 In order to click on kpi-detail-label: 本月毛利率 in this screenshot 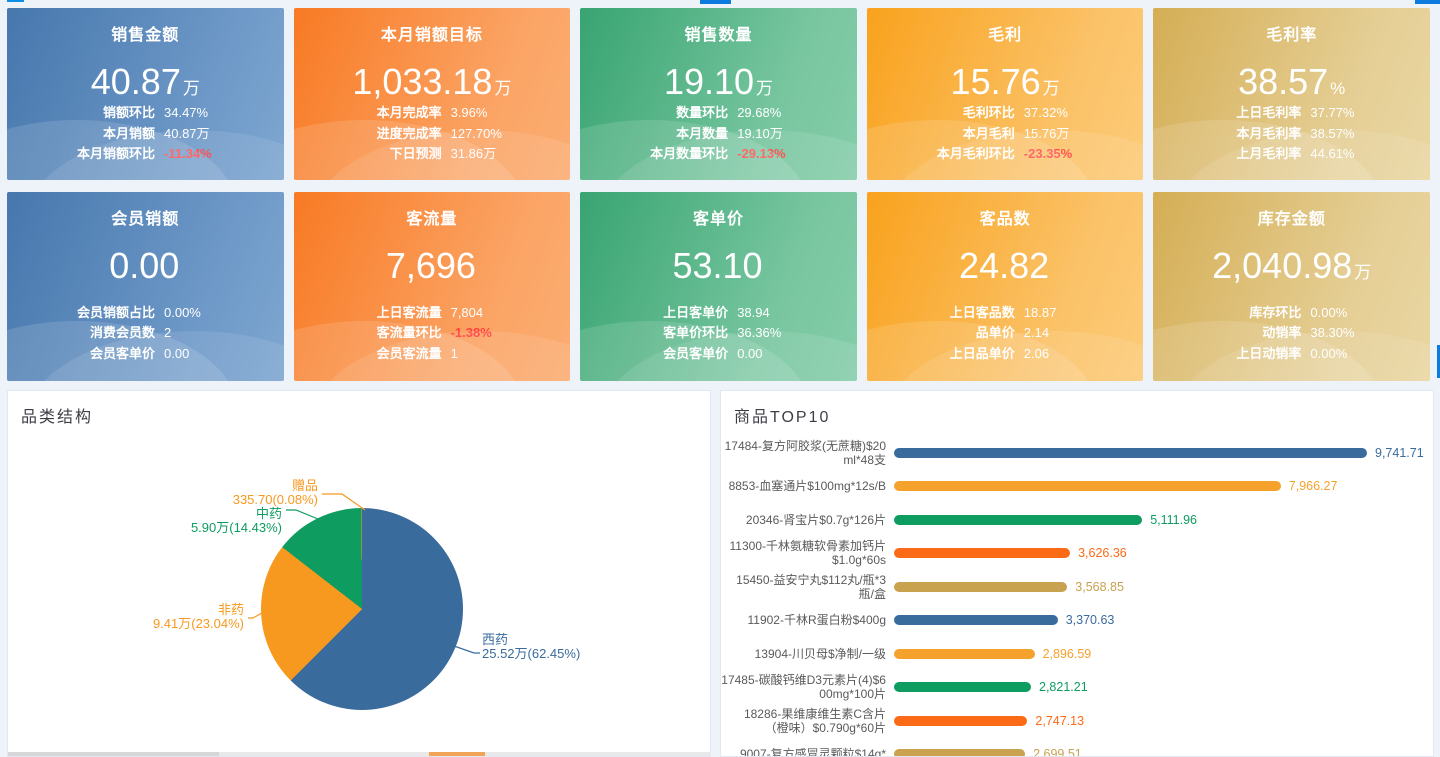, I will do `click(1269, 133)`.